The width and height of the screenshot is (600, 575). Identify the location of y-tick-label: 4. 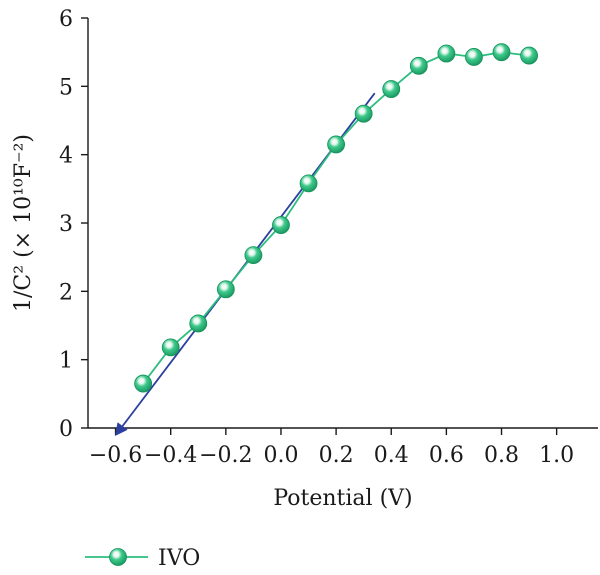
(66, 156).